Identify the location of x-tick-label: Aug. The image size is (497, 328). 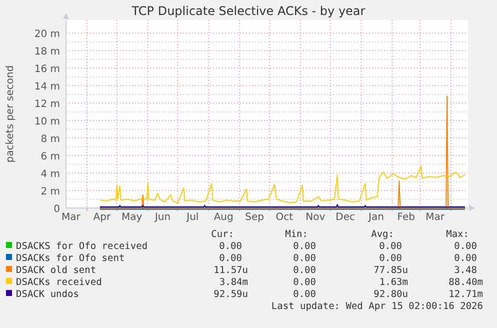
(224, 217).